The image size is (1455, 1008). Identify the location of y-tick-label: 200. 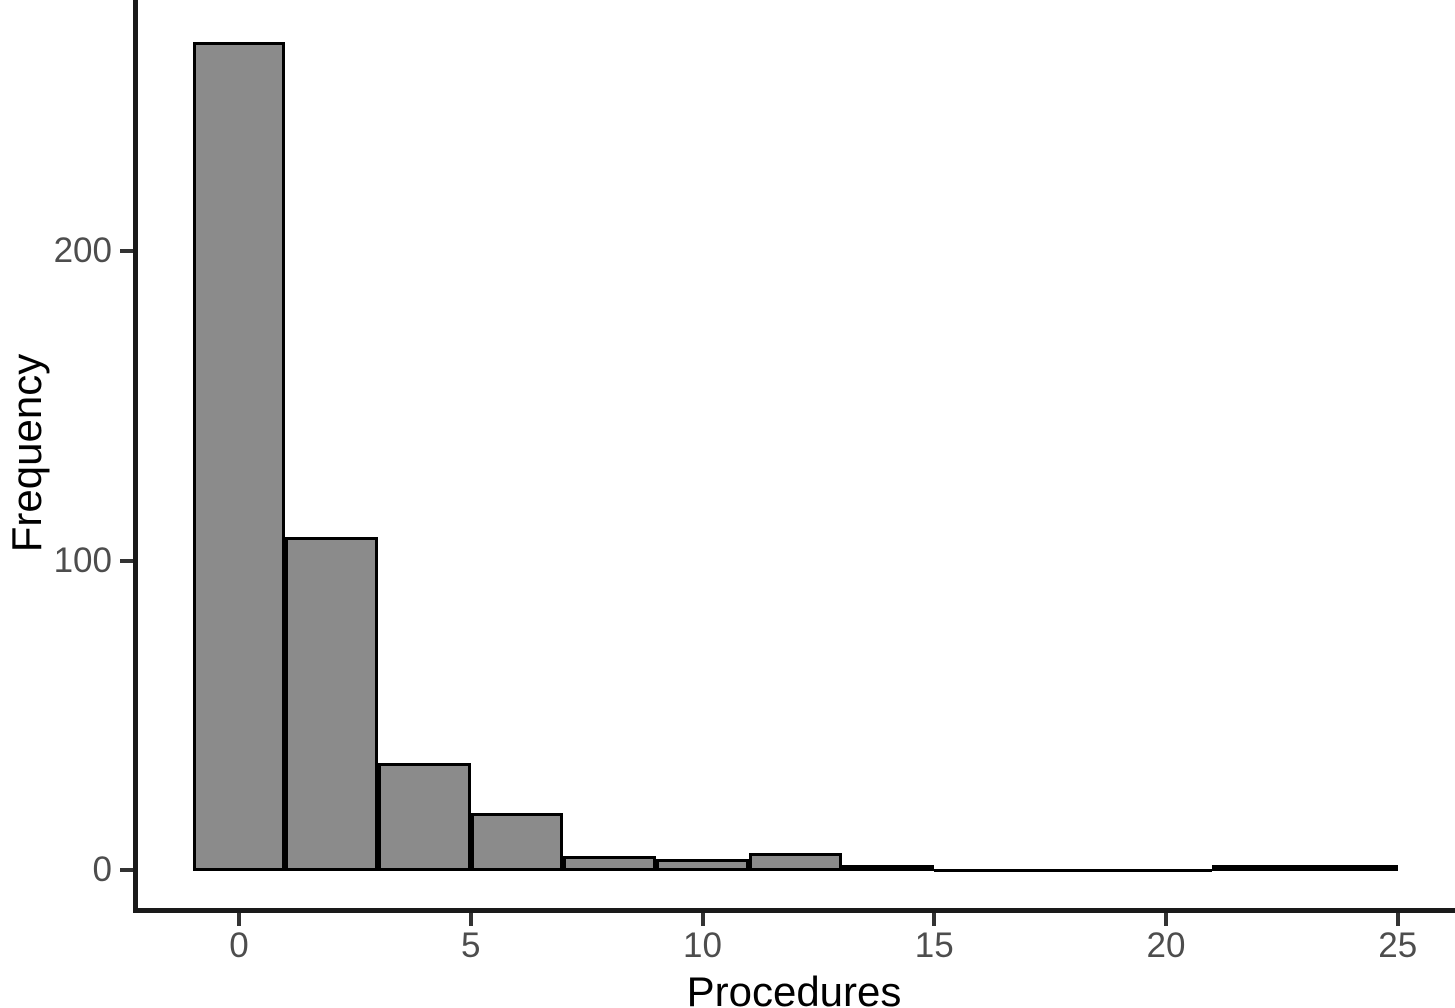
(82, 251).